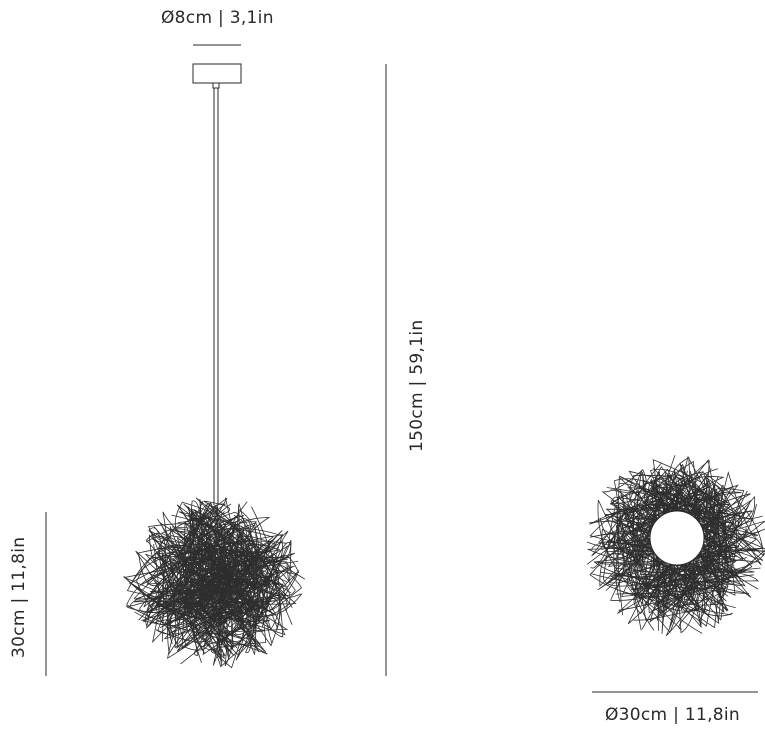 This screenshot has width=765, height=731. Describe the element at coordinates (677, 538) in the screenshot. I see `bulb-opening` at that location.